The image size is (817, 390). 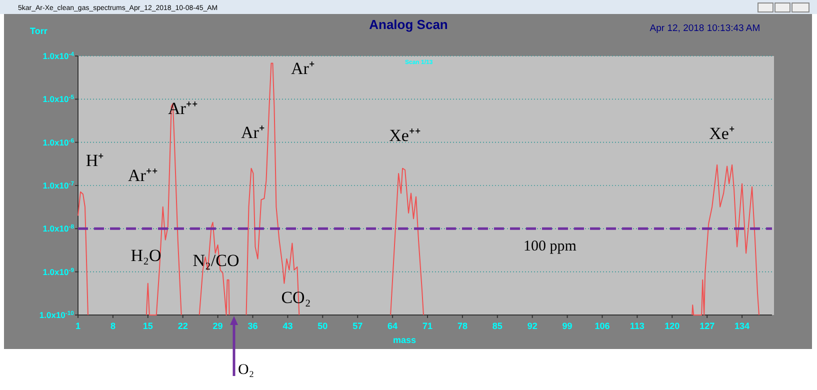 I want to click on x-tick-label: 29, so click(x=217, y=326).